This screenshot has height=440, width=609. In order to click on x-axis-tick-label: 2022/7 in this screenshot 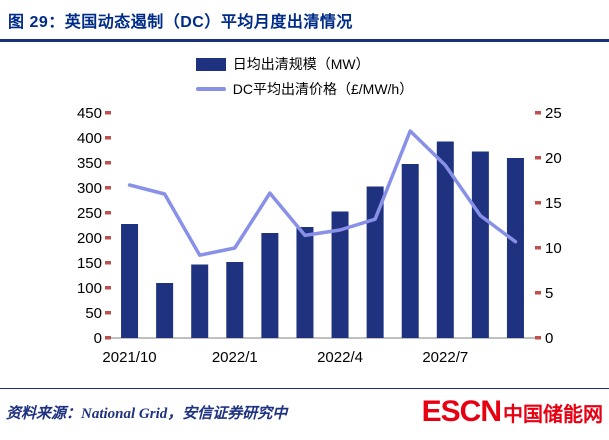, I will do `click(445, 357)`.